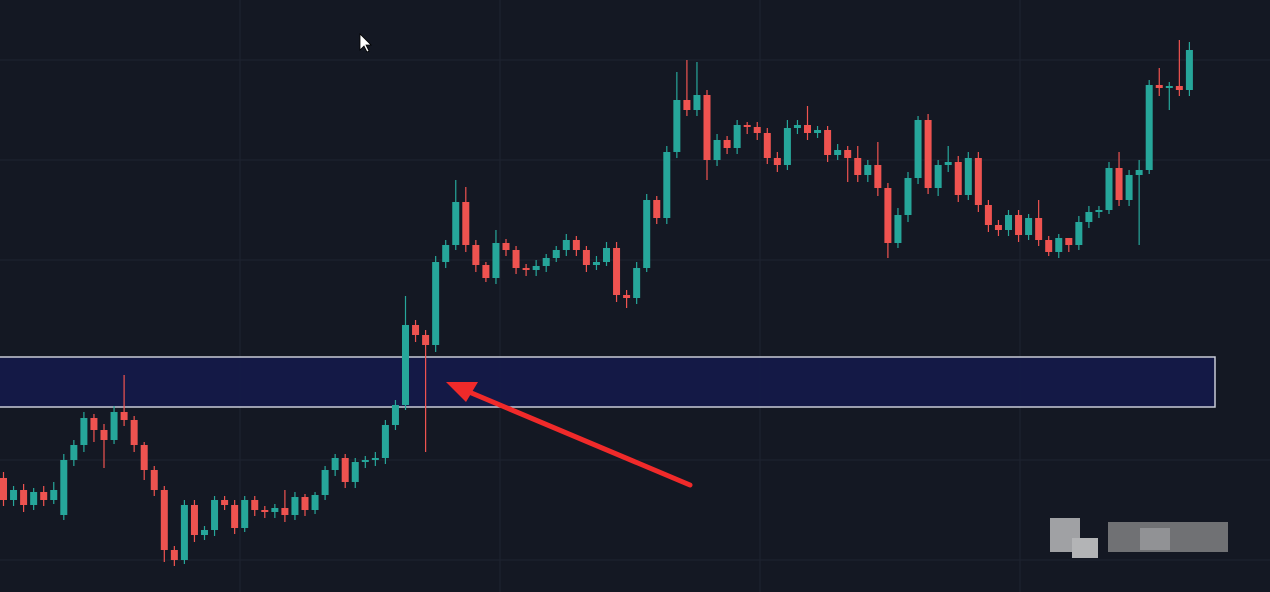 This screenshot has width=1270, height=592. Describe the element at coordinates (1139, 538) in the screenshot. I see `watermark` at that location.